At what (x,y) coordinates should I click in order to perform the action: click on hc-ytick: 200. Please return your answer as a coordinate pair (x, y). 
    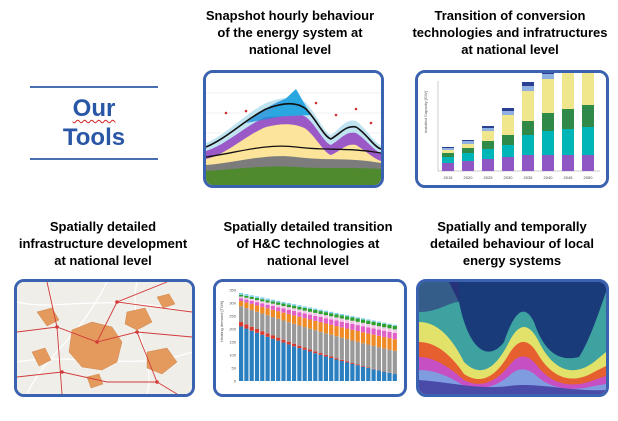
    Looking at the image, I should click on (232, 329).